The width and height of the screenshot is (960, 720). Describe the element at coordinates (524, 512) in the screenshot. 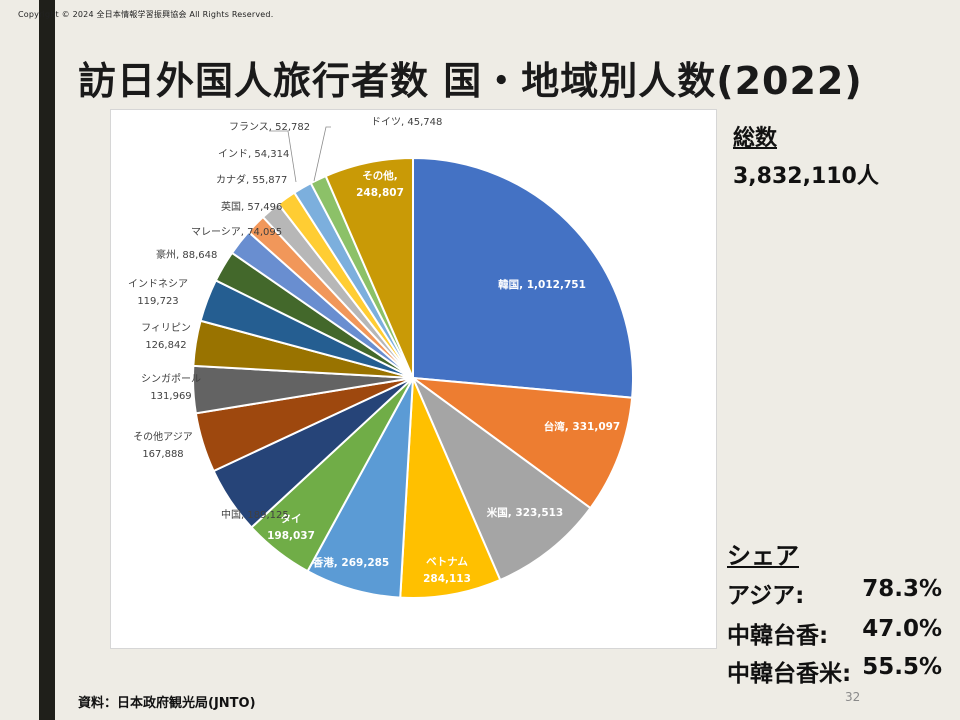

I see `slice-label: 米国, 323,513` at that location.